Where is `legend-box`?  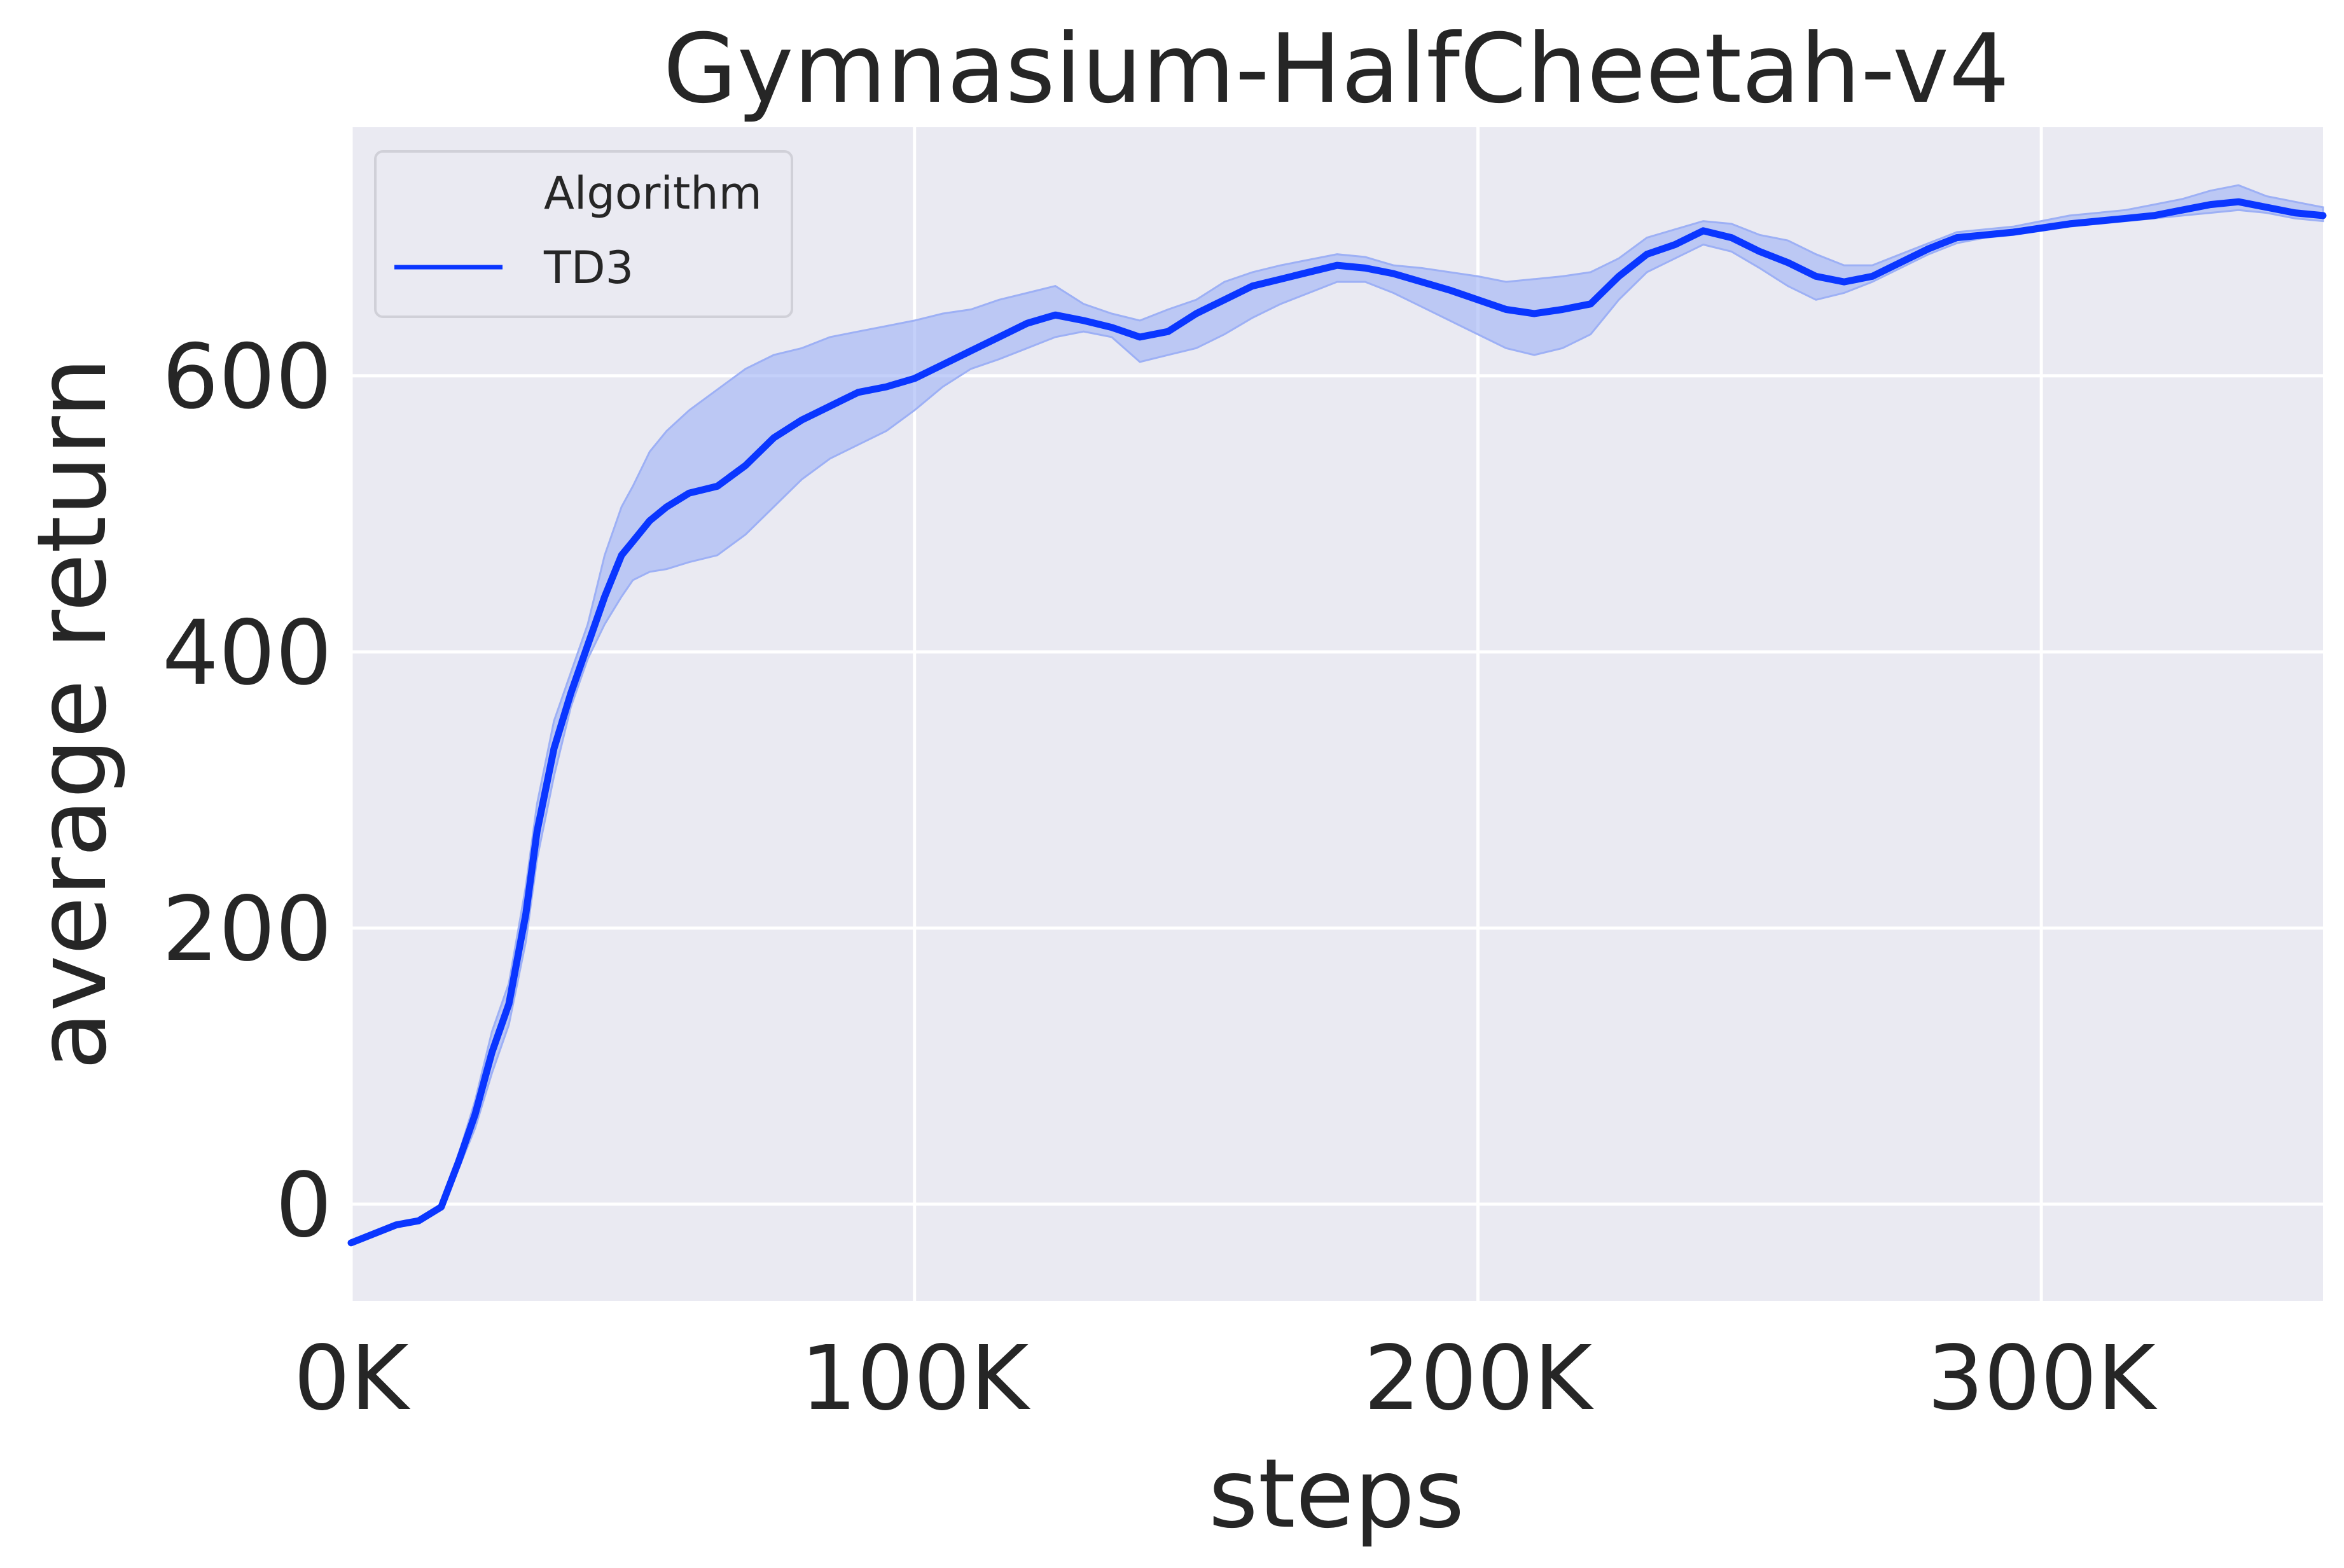
legend-box is located at coordinates (583, 234).